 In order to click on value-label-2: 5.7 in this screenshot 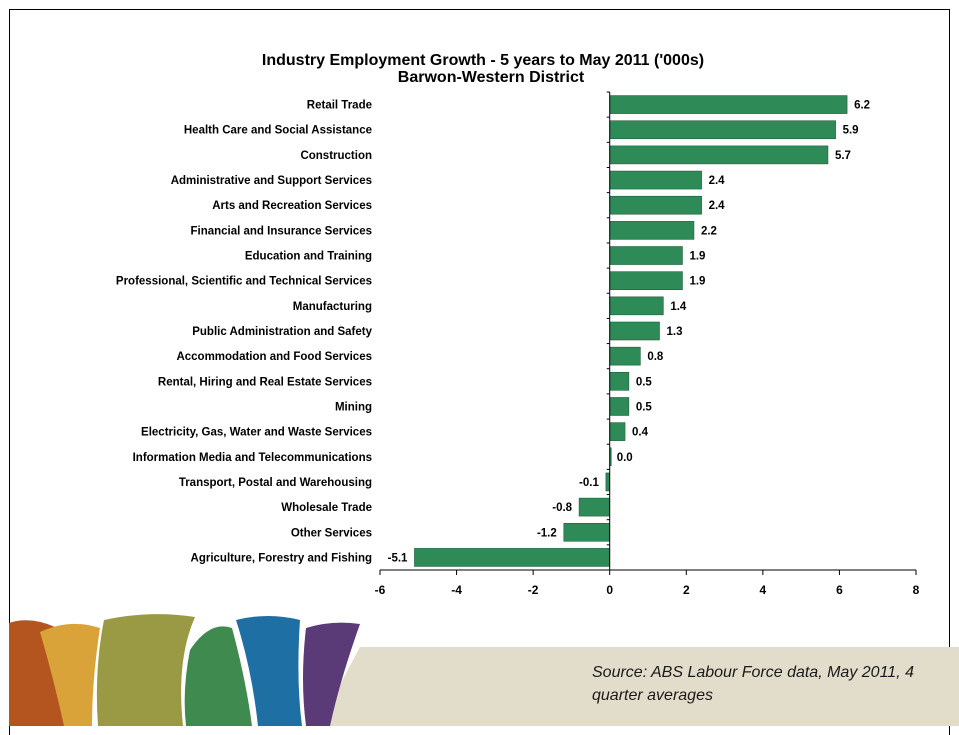, I will do `click(843, 156)`.